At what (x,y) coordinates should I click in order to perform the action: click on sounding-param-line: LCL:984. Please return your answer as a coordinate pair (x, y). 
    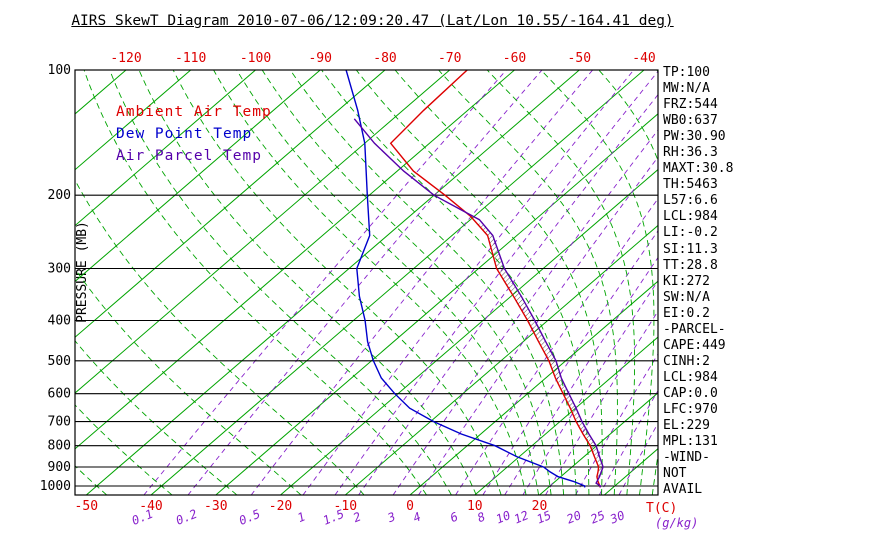
    Looking at the image, I should click on (690, 217).